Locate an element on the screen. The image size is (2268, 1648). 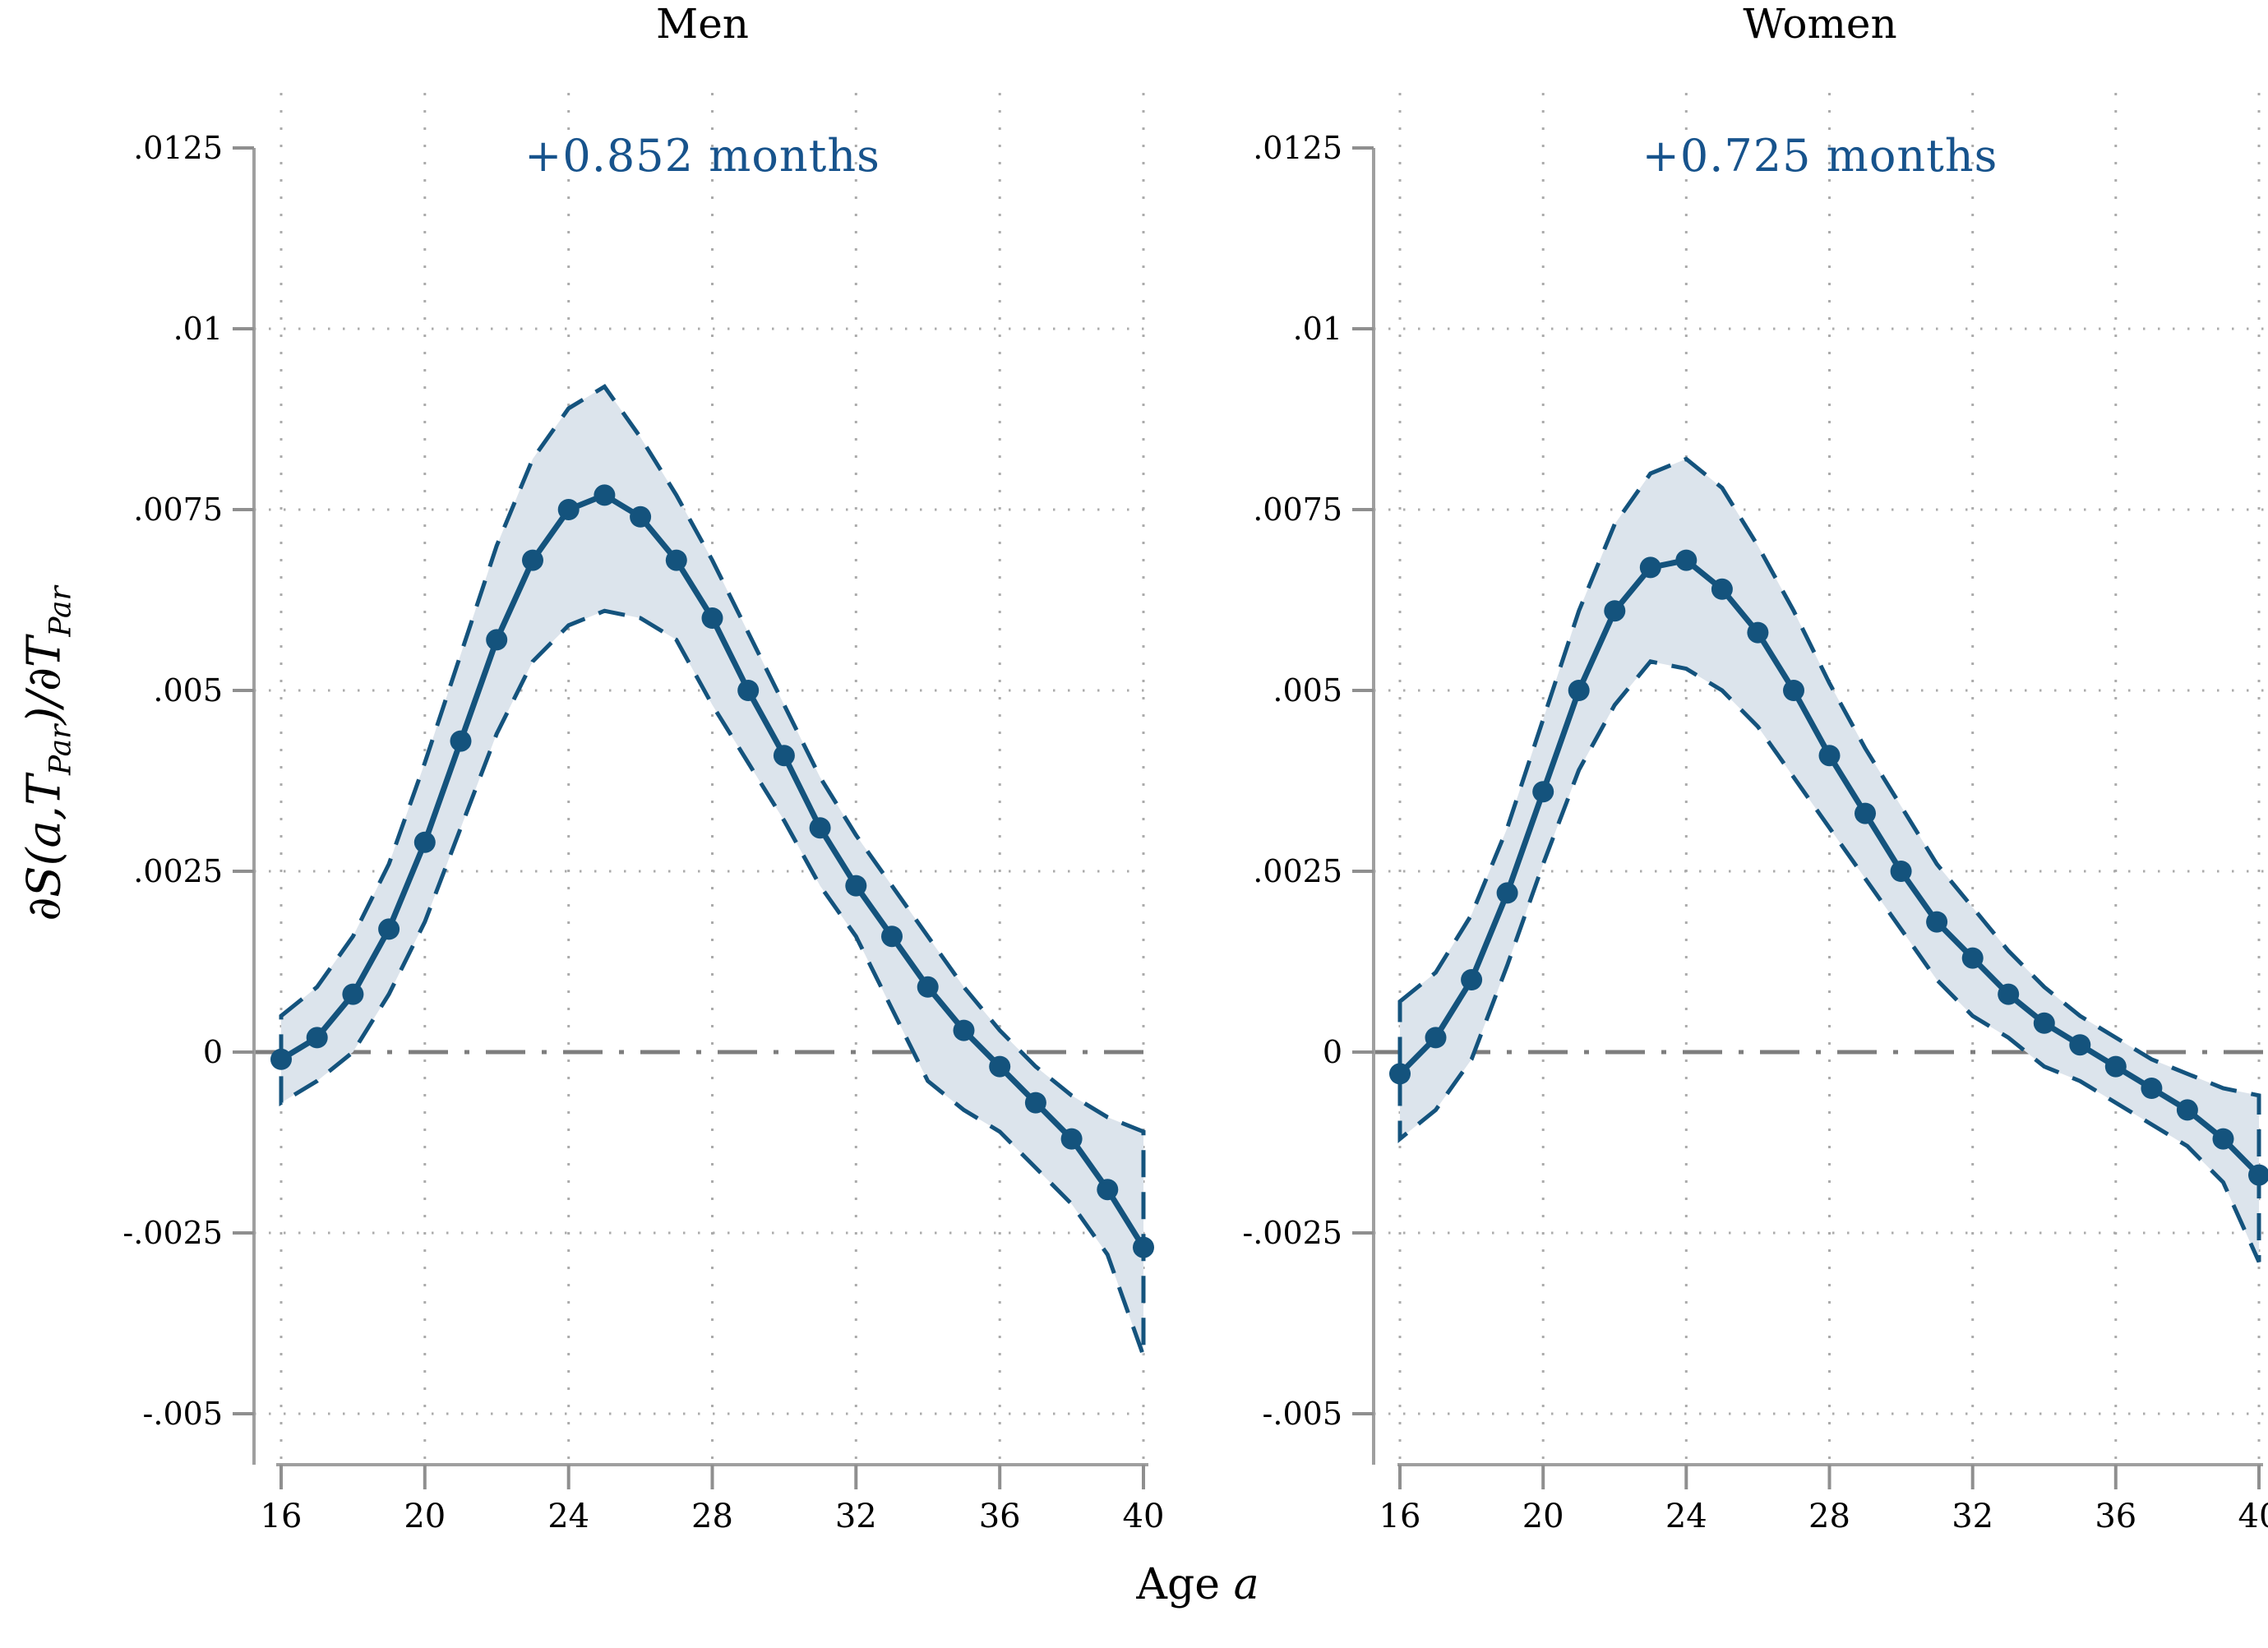
annotation-women-months: +0.725 months is located at coordinates (1820, 156).